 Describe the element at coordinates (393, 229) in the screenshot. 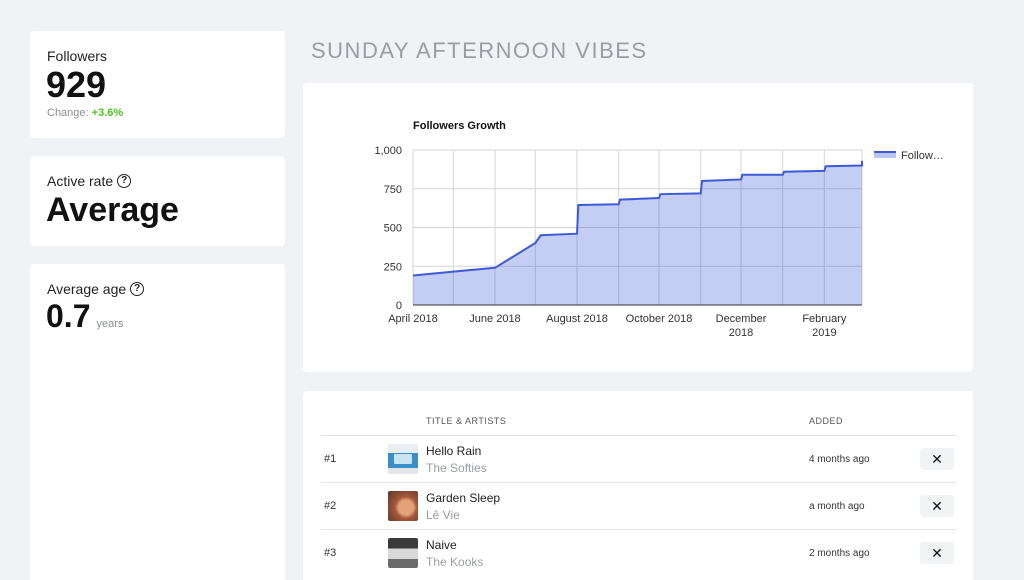

I see `y-tick-label: 500` at that location.